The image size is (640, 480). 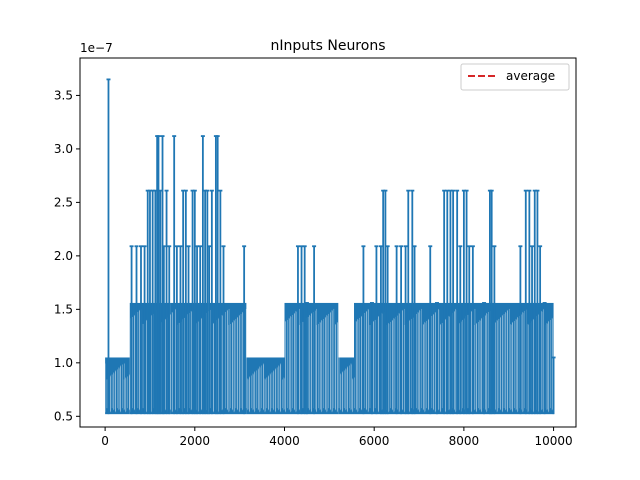 What do you see at coordinates (63, 309) in the screenshot?
I see `y-tick-label: 1.5` at bounding box center [63, 309].